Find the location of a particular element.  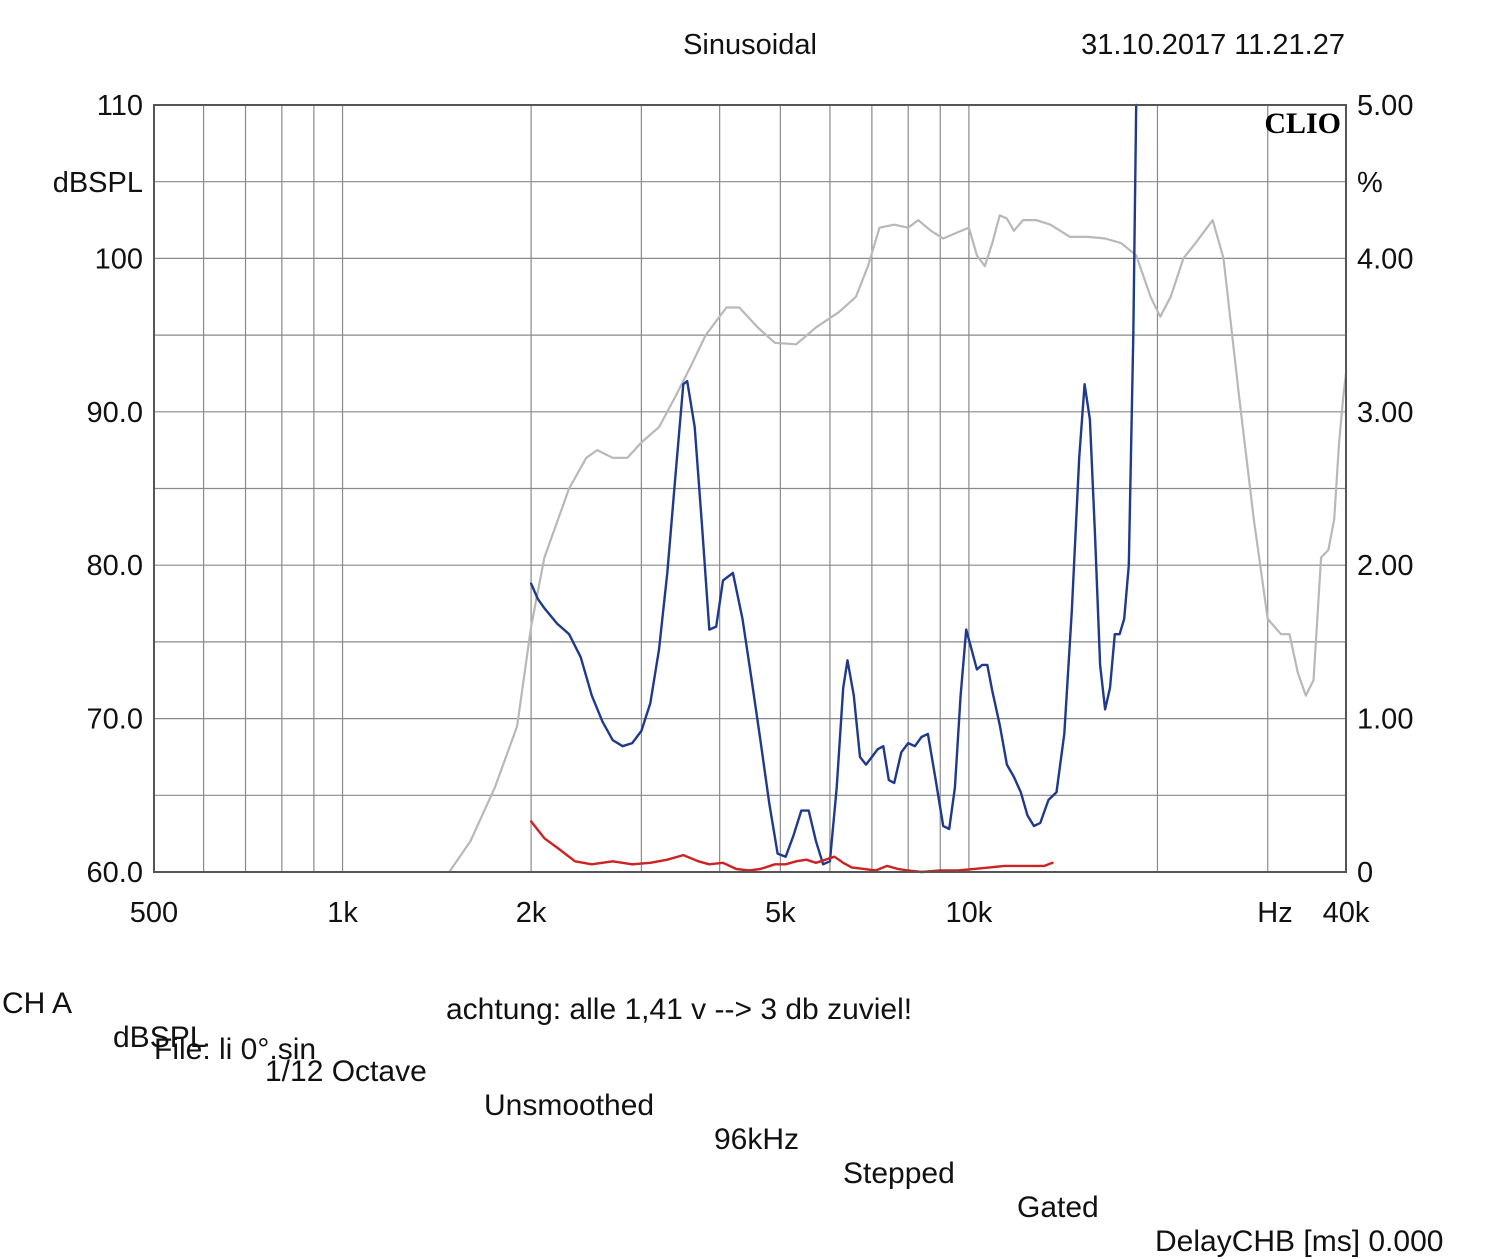

footer-channel: CH A is located at coordinates (37, 1003).